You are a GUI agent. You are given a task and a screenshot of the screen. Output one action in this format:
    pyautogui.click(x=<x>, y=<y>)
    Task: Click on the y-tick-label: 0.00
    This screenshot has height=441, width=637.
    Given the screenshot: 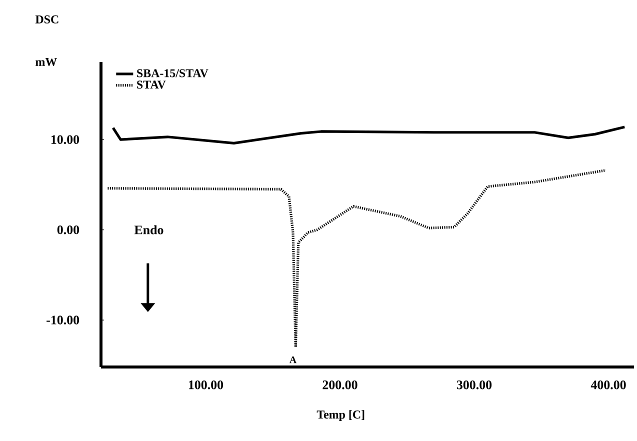 What is the action you would take?
    pyautogui.click(x=68, y=229)
    